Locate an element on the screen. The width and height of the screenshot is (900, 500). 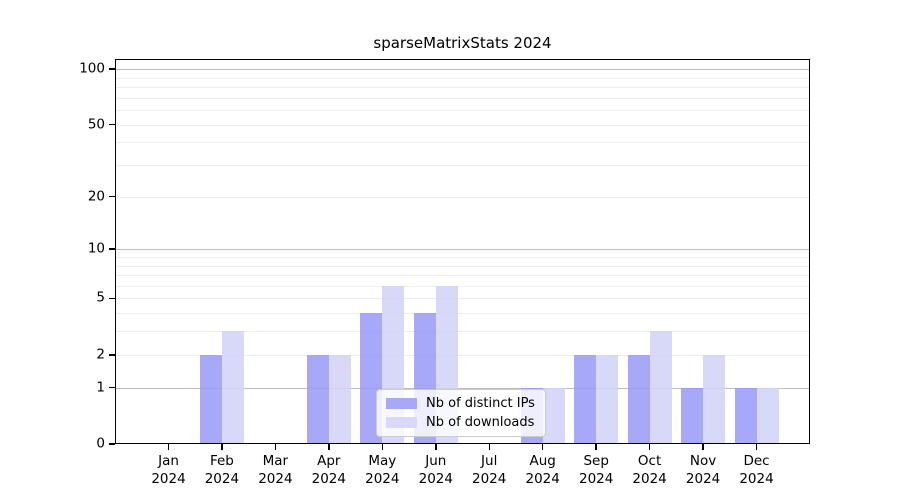
y-tick-label-100: 100 is located at coordinates (92, 68).